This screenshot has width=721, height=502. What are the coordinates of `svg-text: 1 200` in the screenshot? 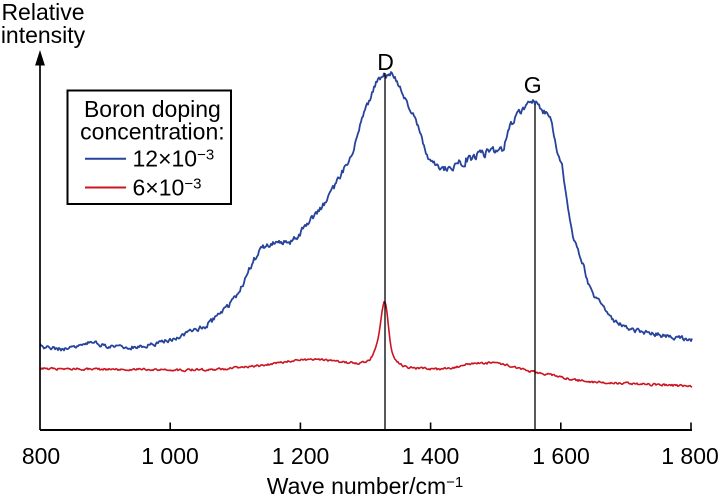 It's located at (301, 456).